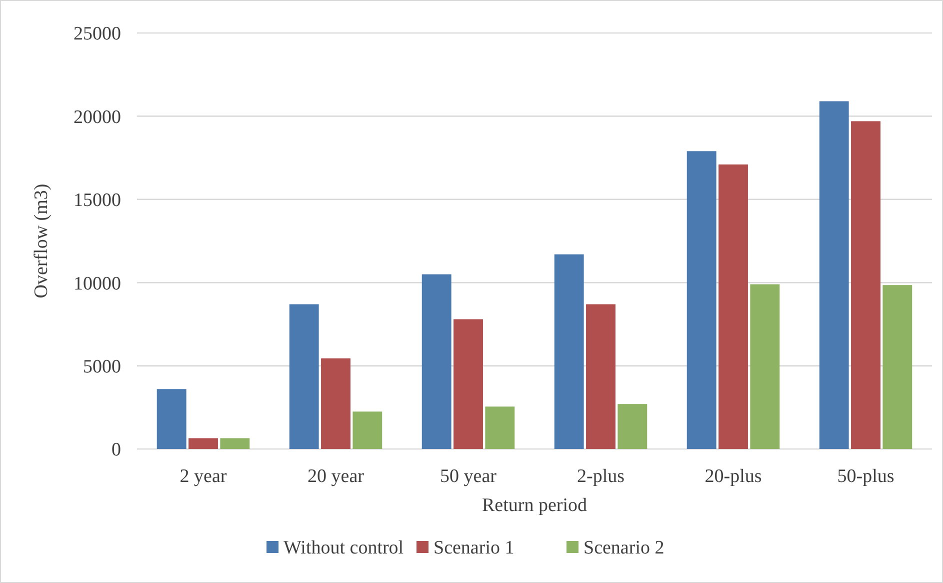  Describe the element at coordinates (344, 548) in the screenshot. I see `legend-label: Without control` at that location.